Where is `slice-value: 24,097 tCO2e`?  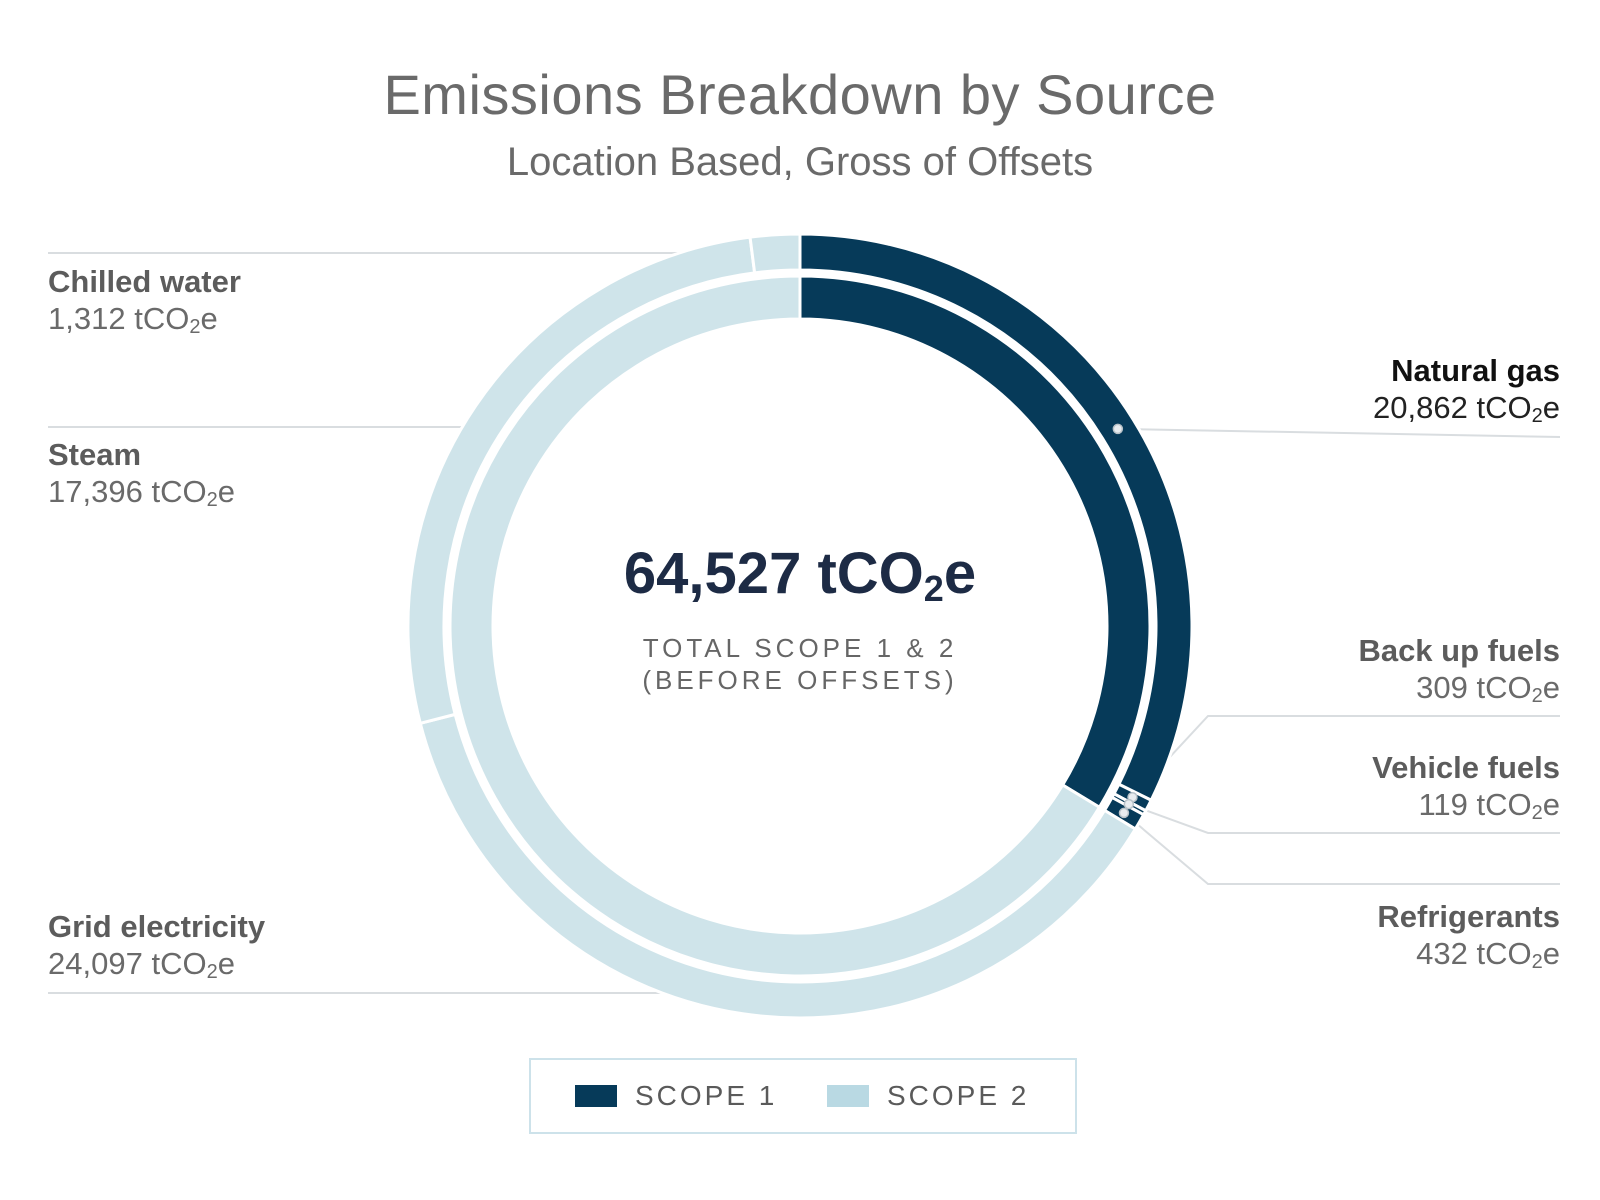 slice-value: 24,097 tCO2e is located at coordinates (141, 964).